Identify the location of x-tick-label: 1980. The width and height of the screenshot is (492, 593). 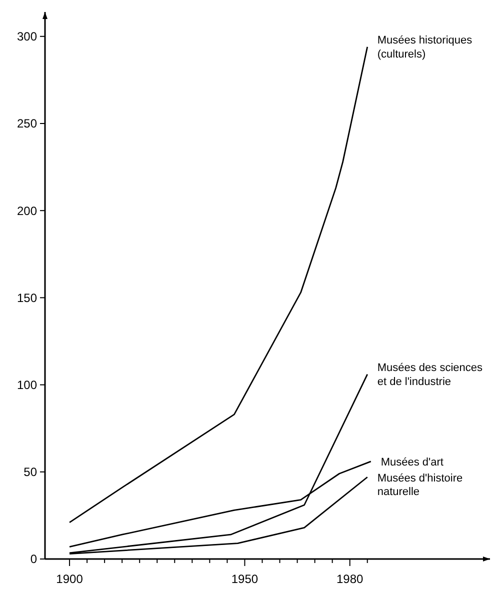
(350, 579).